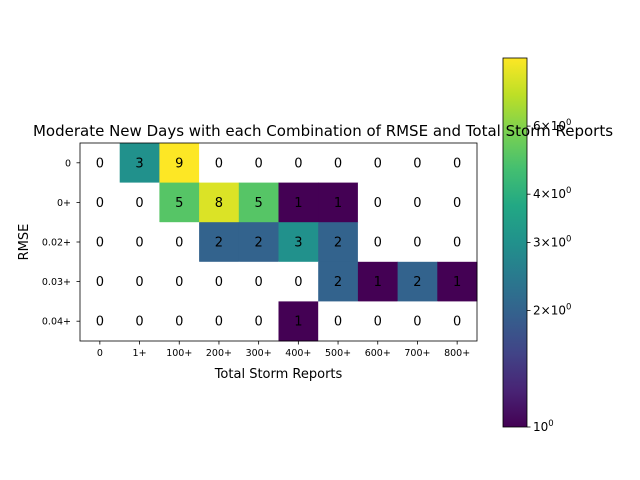 This screenshot has height=480, width=640. What do you see at coordinates (549, 276) in the screenshot?
I see `colorbar-ticks: 100 2×100 3×100 4×100 6×100` at bounding box center [549, 276].